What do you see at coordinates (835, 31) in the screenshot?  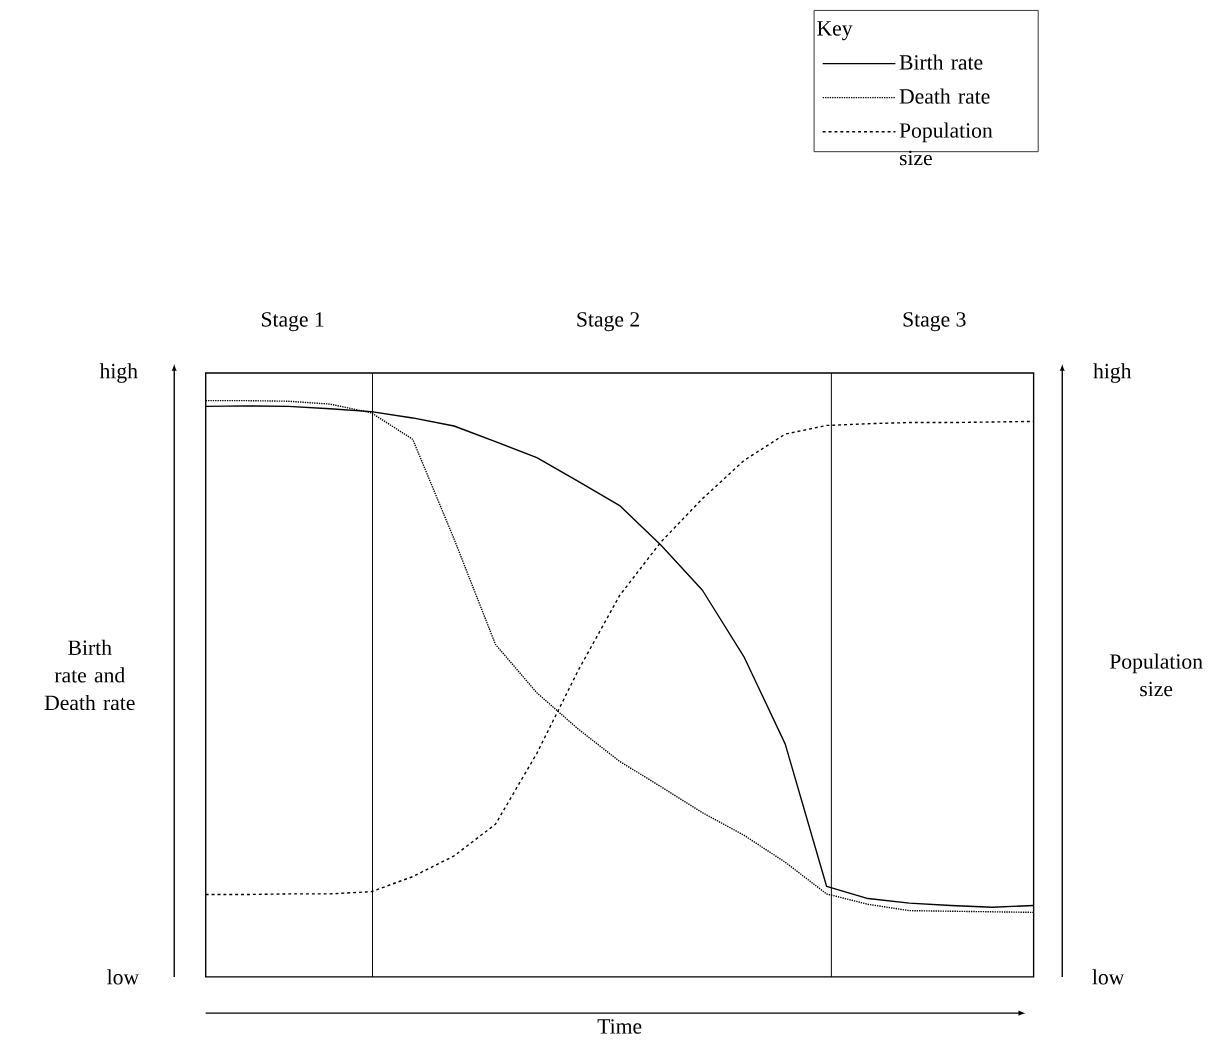 I see `legend-title: Key` at bounding box center [835, 31].